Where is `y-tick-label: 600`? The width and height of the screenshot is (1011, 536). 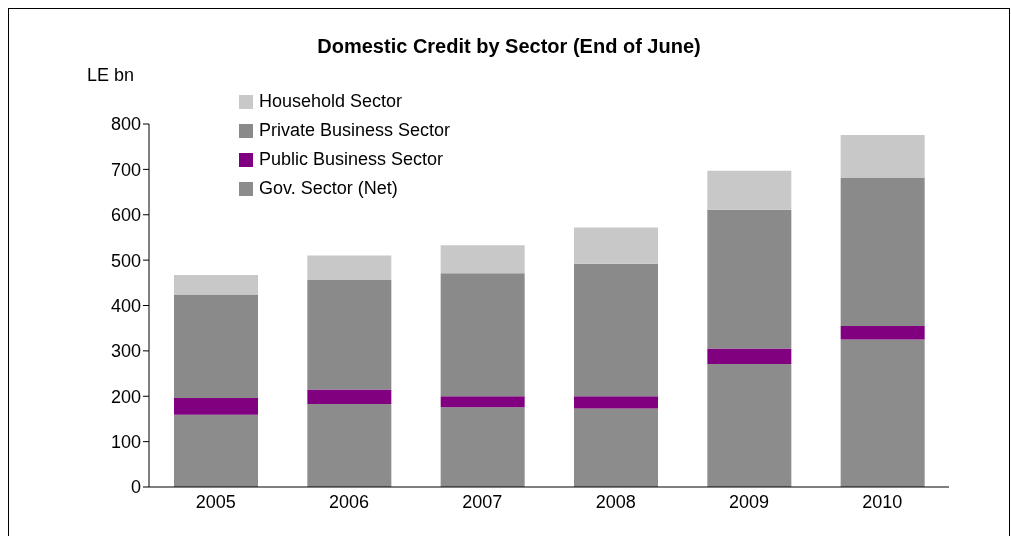
y-tick-label: 600 is located at coordinates (125, 215).